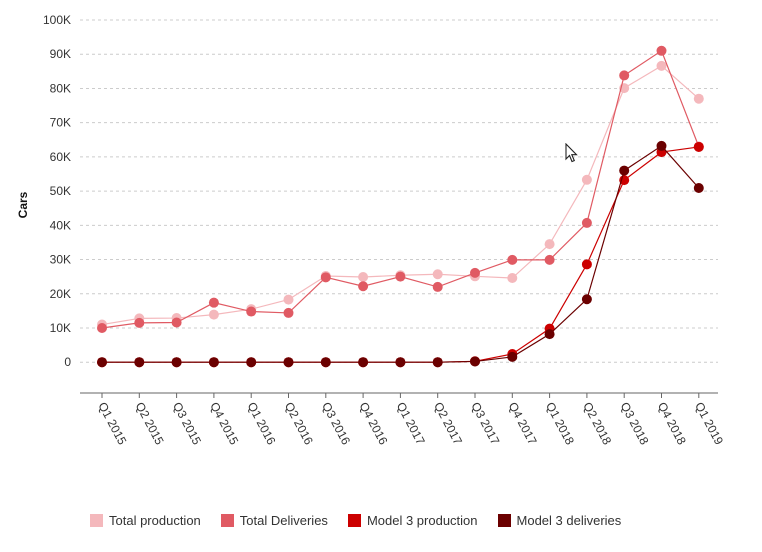  I want to click on x-tick-label: Q2 2018, so click(597, 424).